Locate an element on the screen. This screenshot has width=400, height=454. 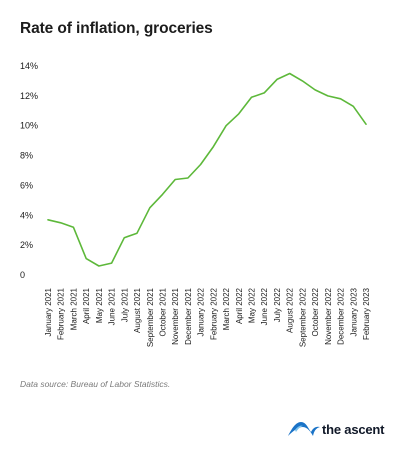
x-tick-label: September 2022 is located at coordinates (302, 317).